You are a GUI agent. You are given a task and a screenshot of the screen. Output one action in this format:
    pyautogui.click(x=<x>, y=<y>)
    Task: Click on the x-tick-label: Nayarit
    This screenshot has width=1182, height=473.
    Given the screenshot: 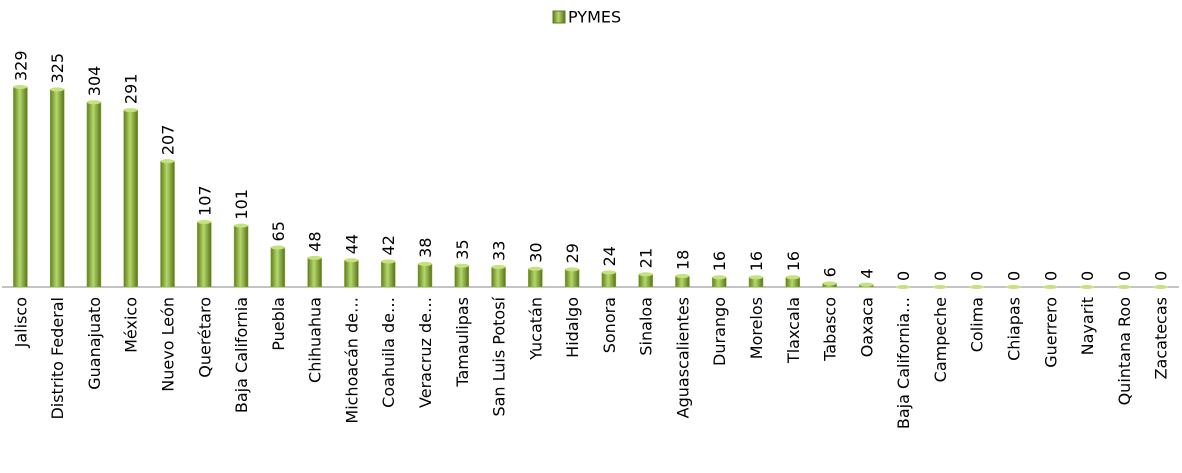 What is the action you would take?
    pyautogui.click(x=1087, y=326)
    